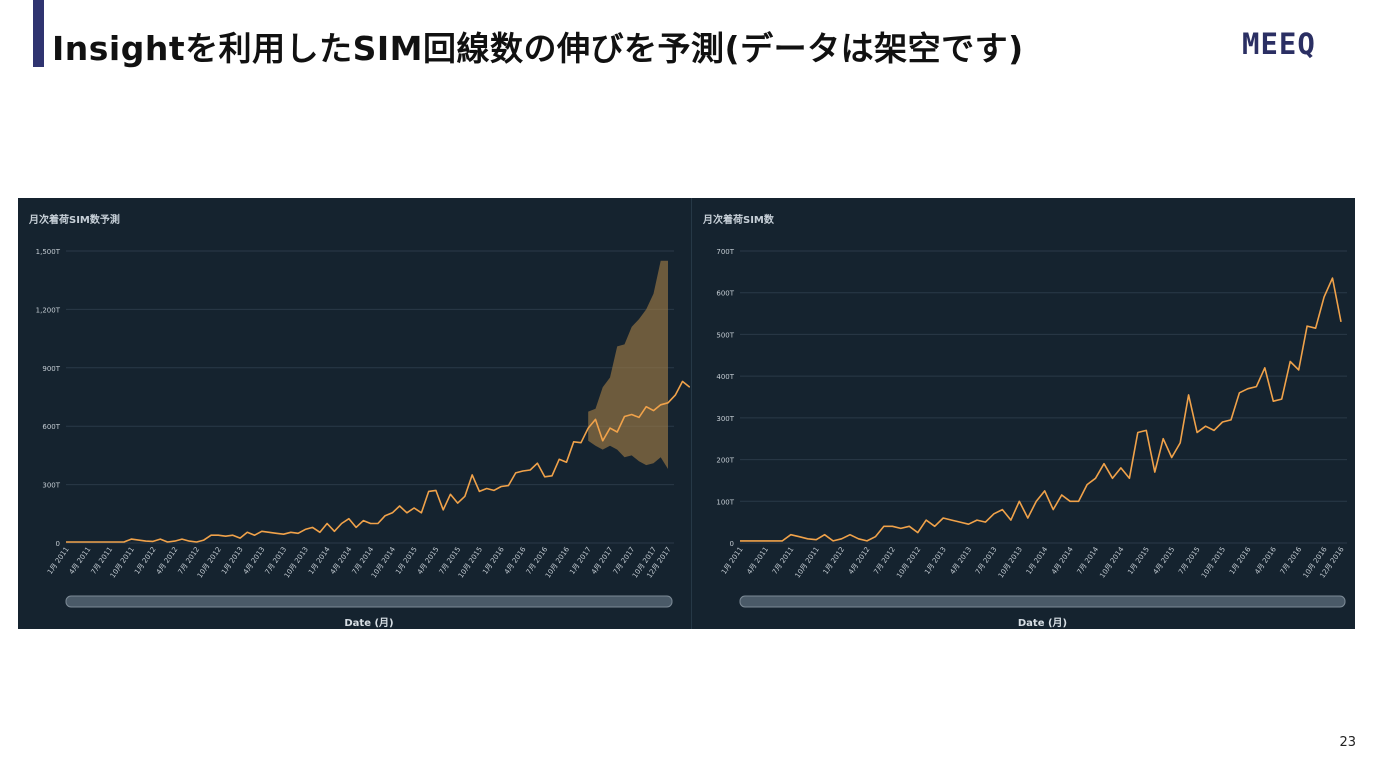 The height and width of the screenshot is (768, 1378). Describe the element at coordinates (1062, 560) in the screenshot. I see `x-tick-label: 4月 2014` at that location.